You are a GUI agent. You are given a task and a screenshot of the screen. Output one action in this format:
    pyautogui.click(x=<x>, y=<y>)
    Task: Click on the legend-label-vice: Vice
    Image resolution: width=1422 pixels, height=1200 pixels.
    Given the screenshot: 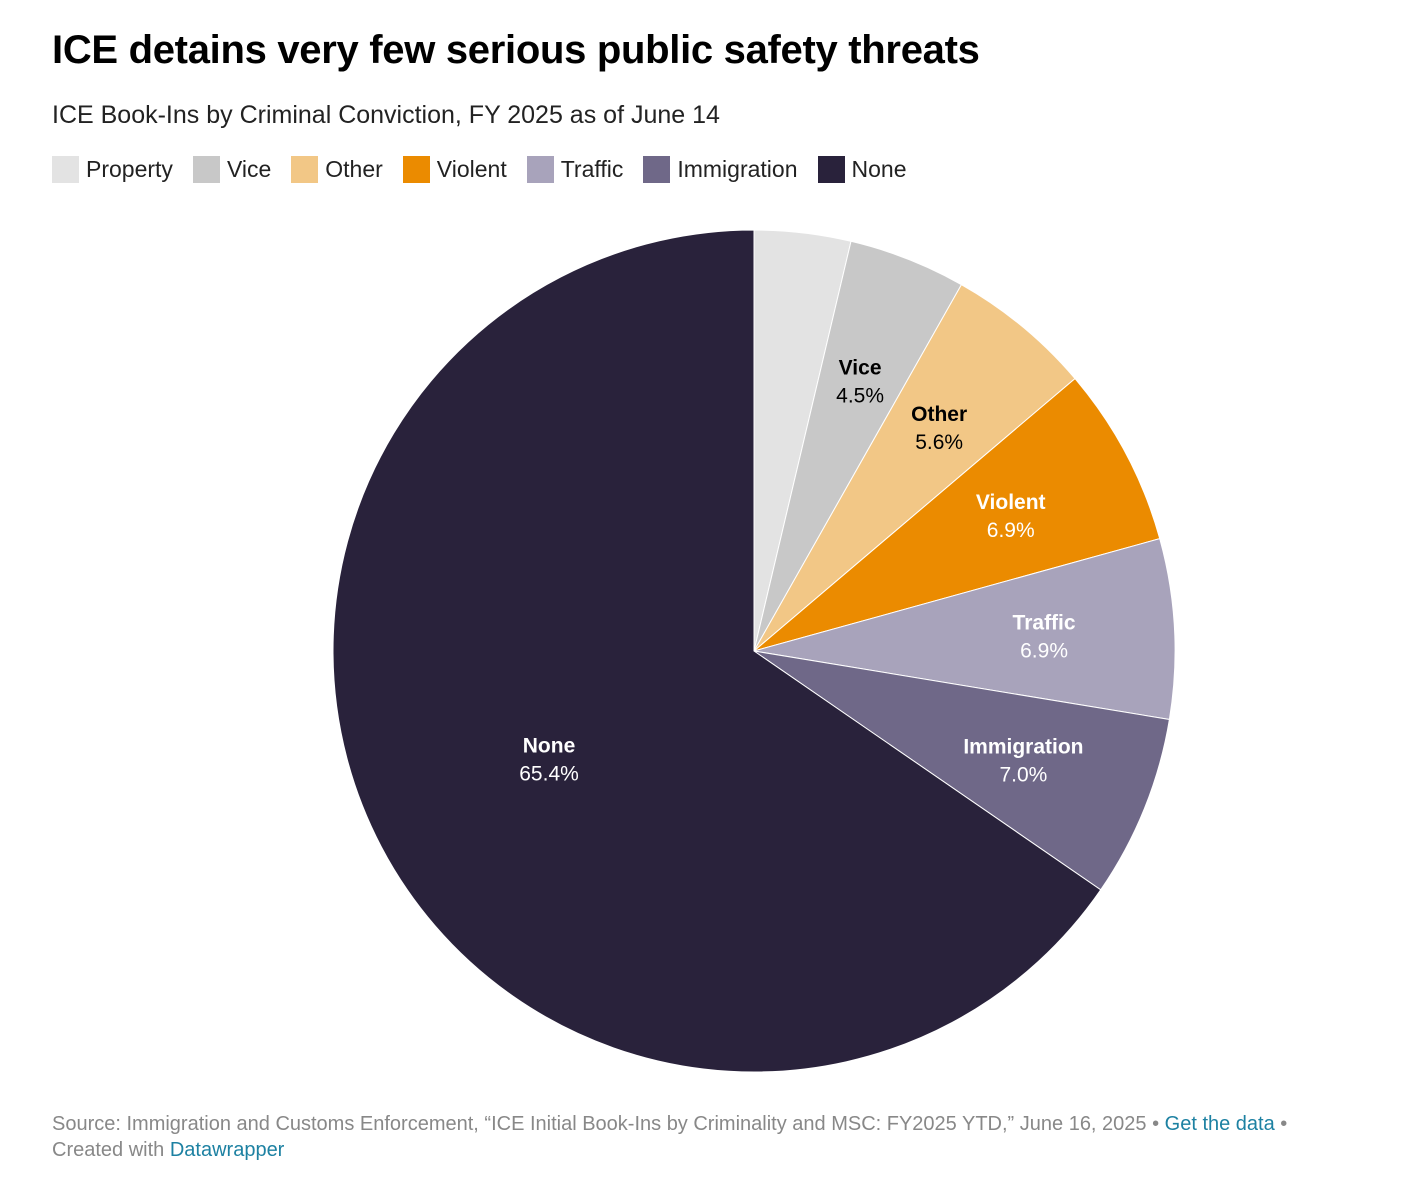 What is the action you would take?
    pyautogui.click(x=249, y=169)
    